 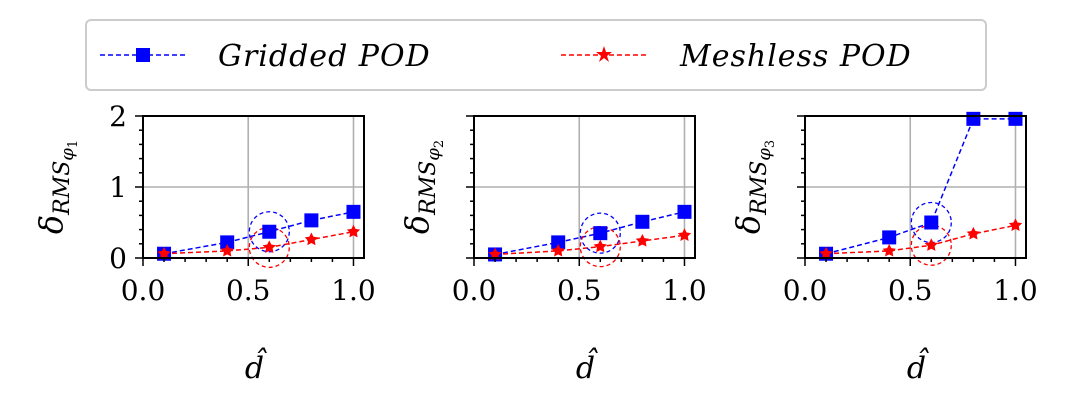 I want to click on legend: Gridded POD Meshless POD, so click(x=536, y=55).